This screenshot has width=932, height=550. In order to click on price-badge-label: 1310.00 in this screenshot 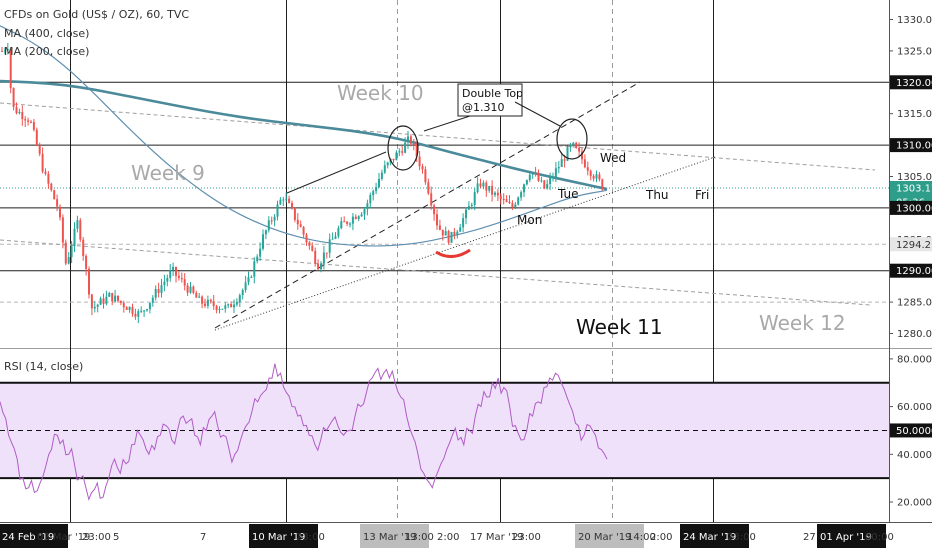, I will do `click(914, 146)`.